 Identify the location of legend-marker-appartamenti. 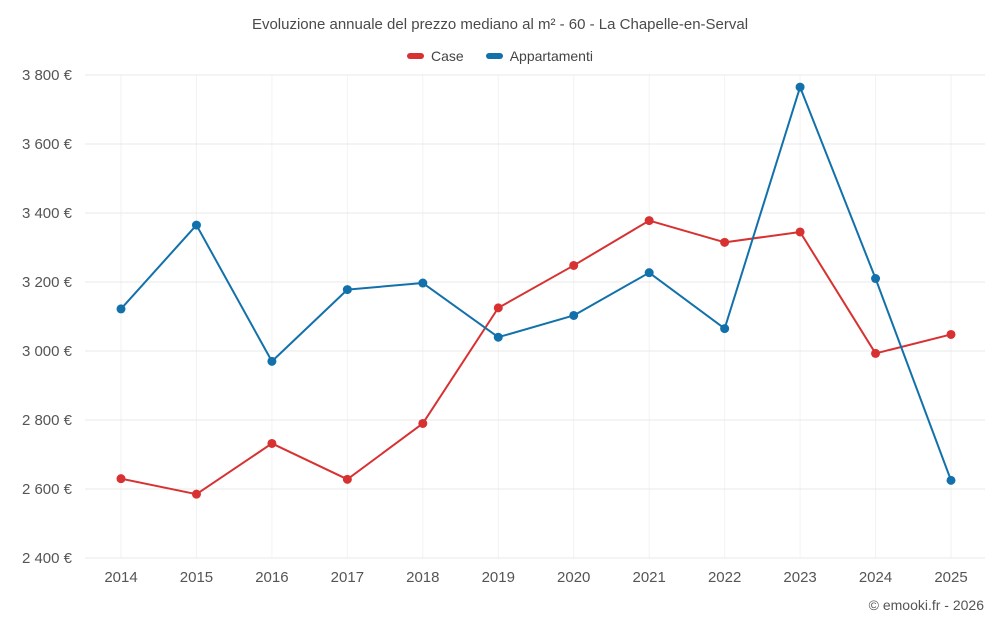
(494, 56).